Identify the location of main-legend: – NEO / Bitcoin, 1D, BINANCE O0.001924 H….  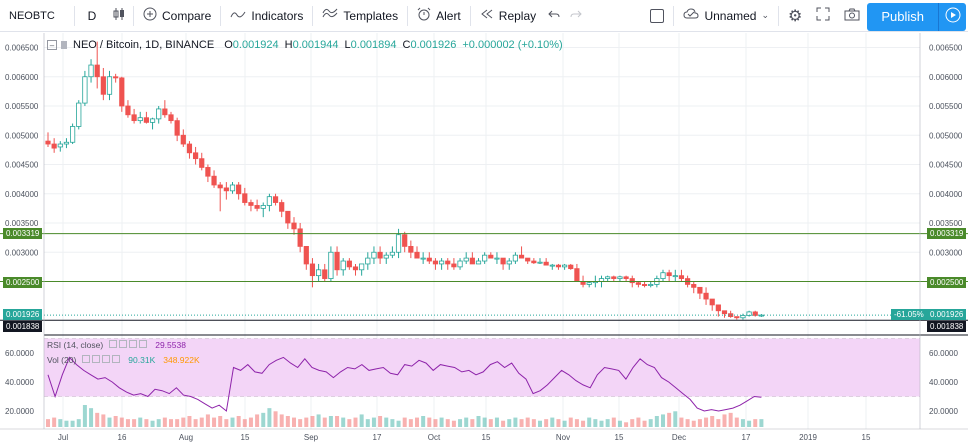
(308, 45).